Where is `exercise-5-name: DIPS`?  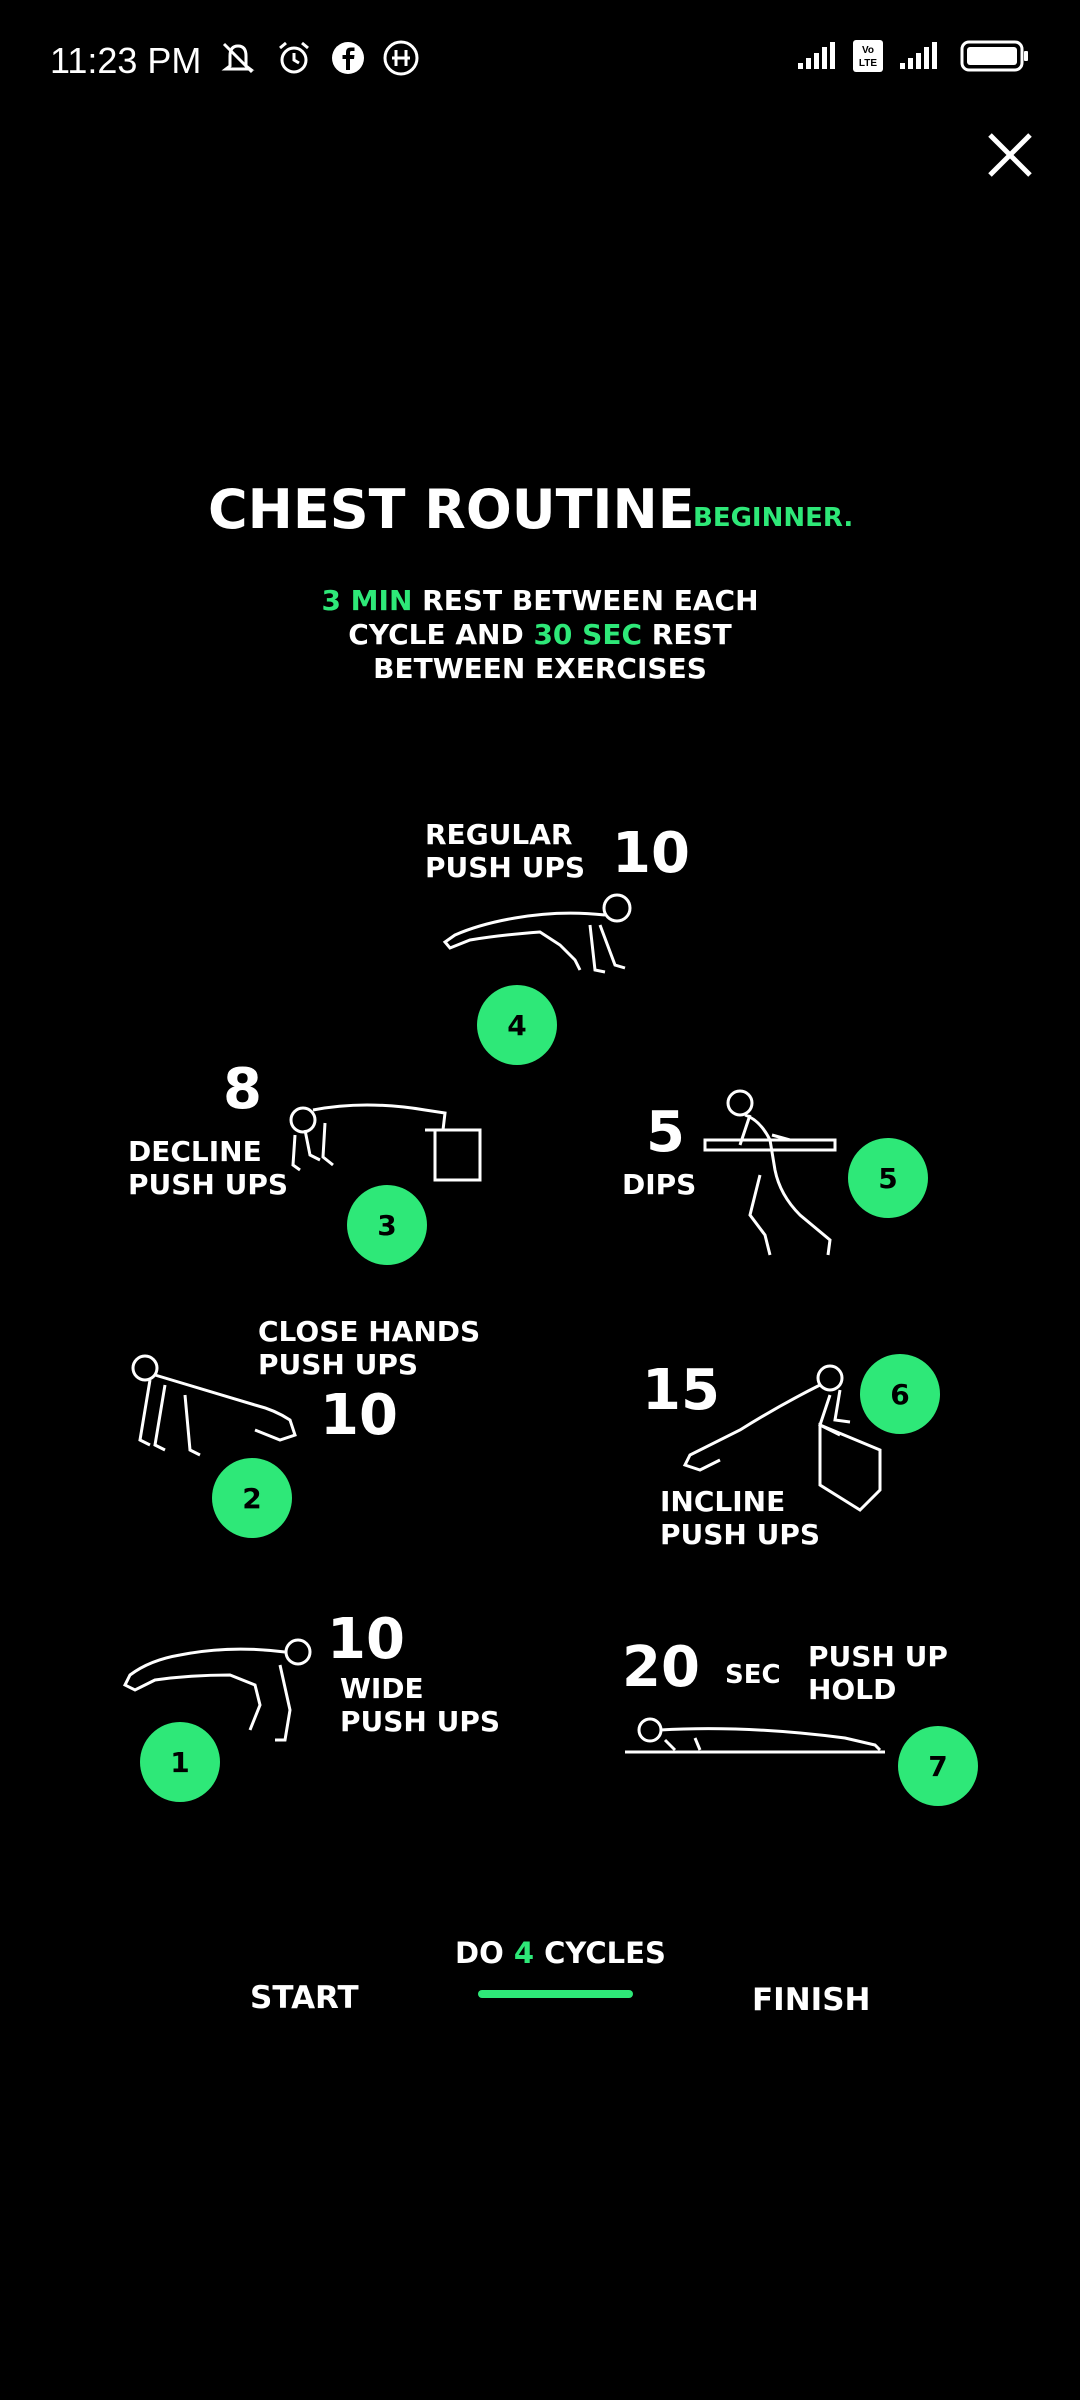
exercise-5-name: DIPS is located at coordinates (659, 1184).